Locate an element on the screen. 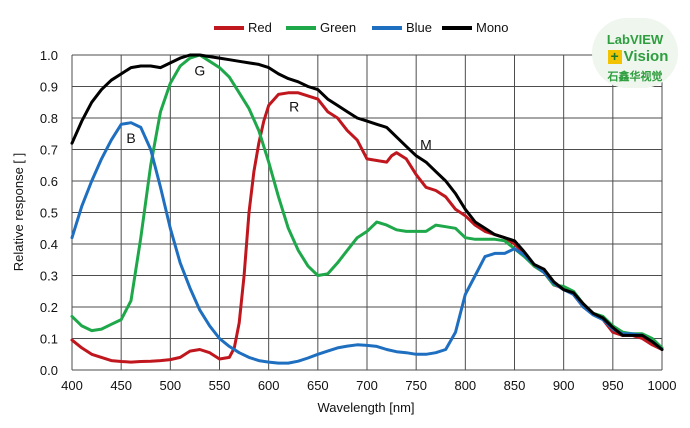 Image resolution: width=690 pixels, height=428 pixels. annotation-r: R is located at coordinates (294, 107).